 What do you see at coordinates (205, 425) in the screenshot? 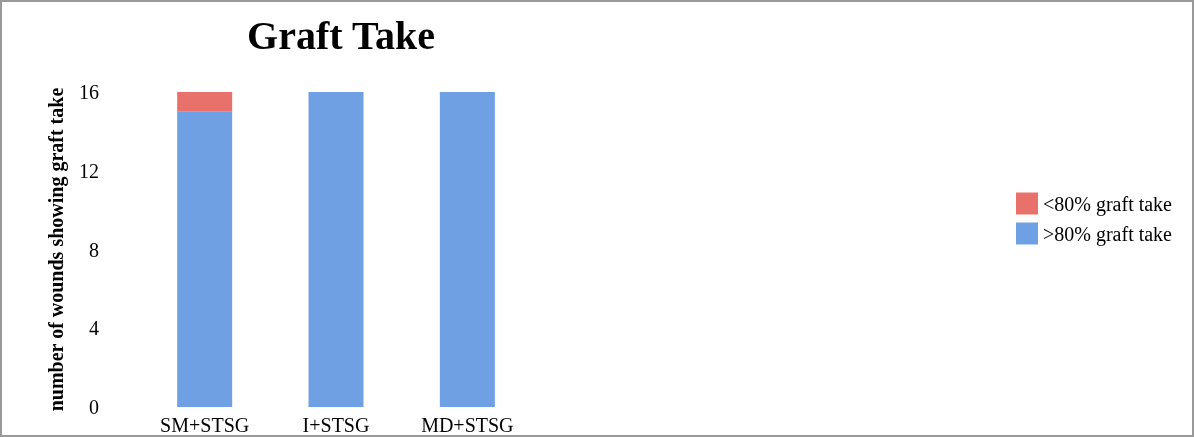
I see `x-tick-label: SM+STSG` at bounding box center [205, 425].